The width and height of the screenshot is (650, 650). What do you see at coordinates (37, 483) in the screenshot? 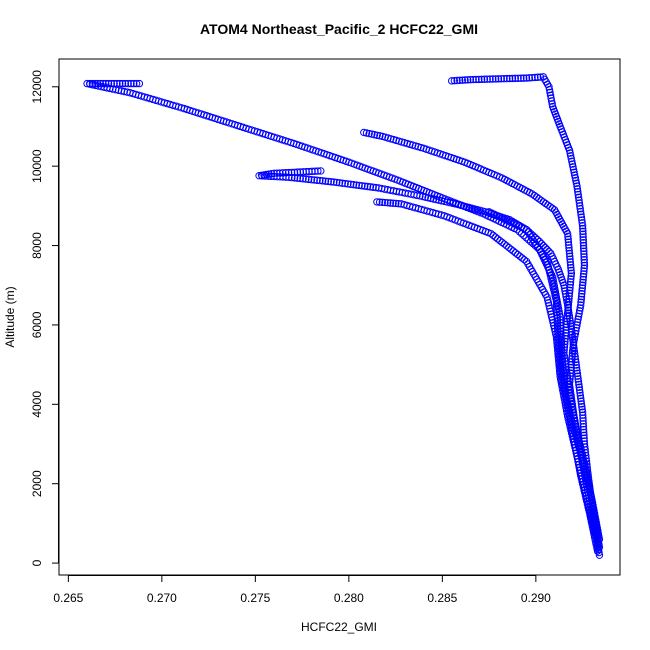
I see `y-tick-label: 2000` at bounding box center [37, 483].